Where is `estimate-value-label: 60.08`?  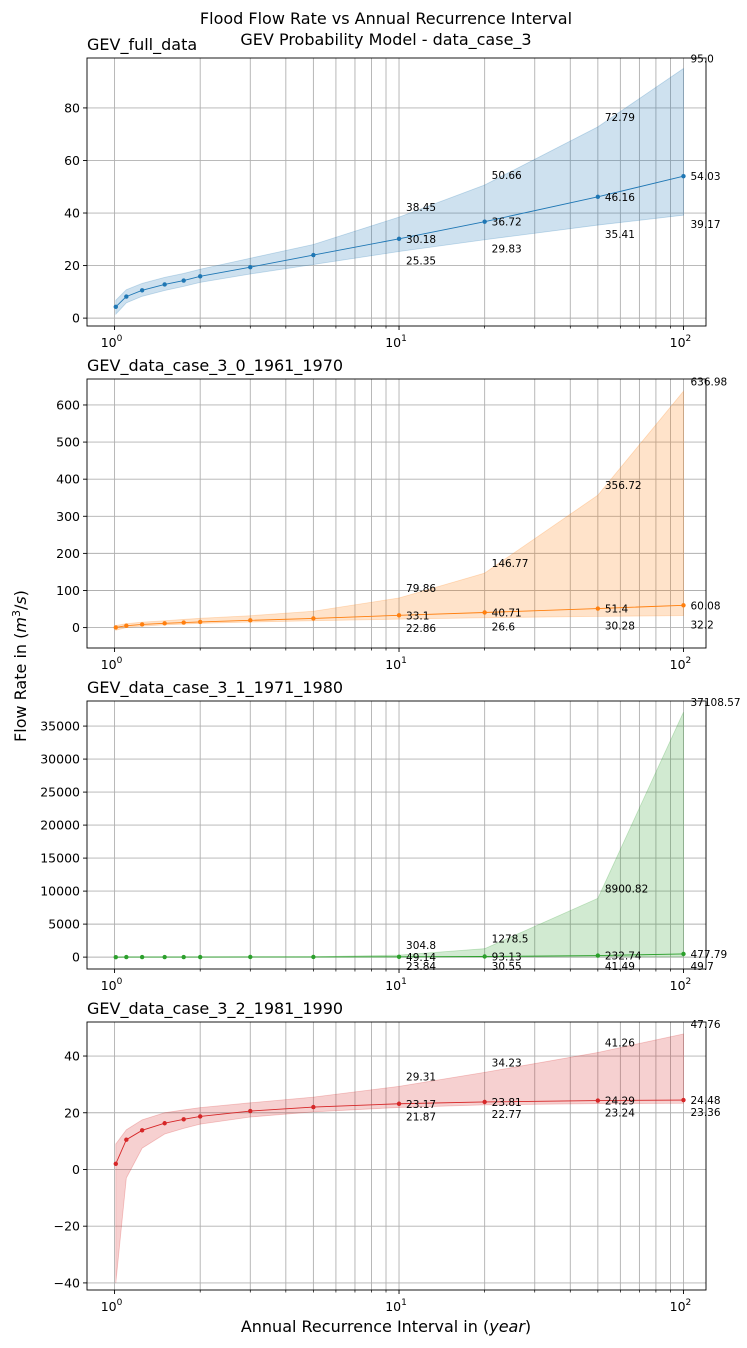
estimate-value-label: 60.08 is located at coordinates (705, 606).